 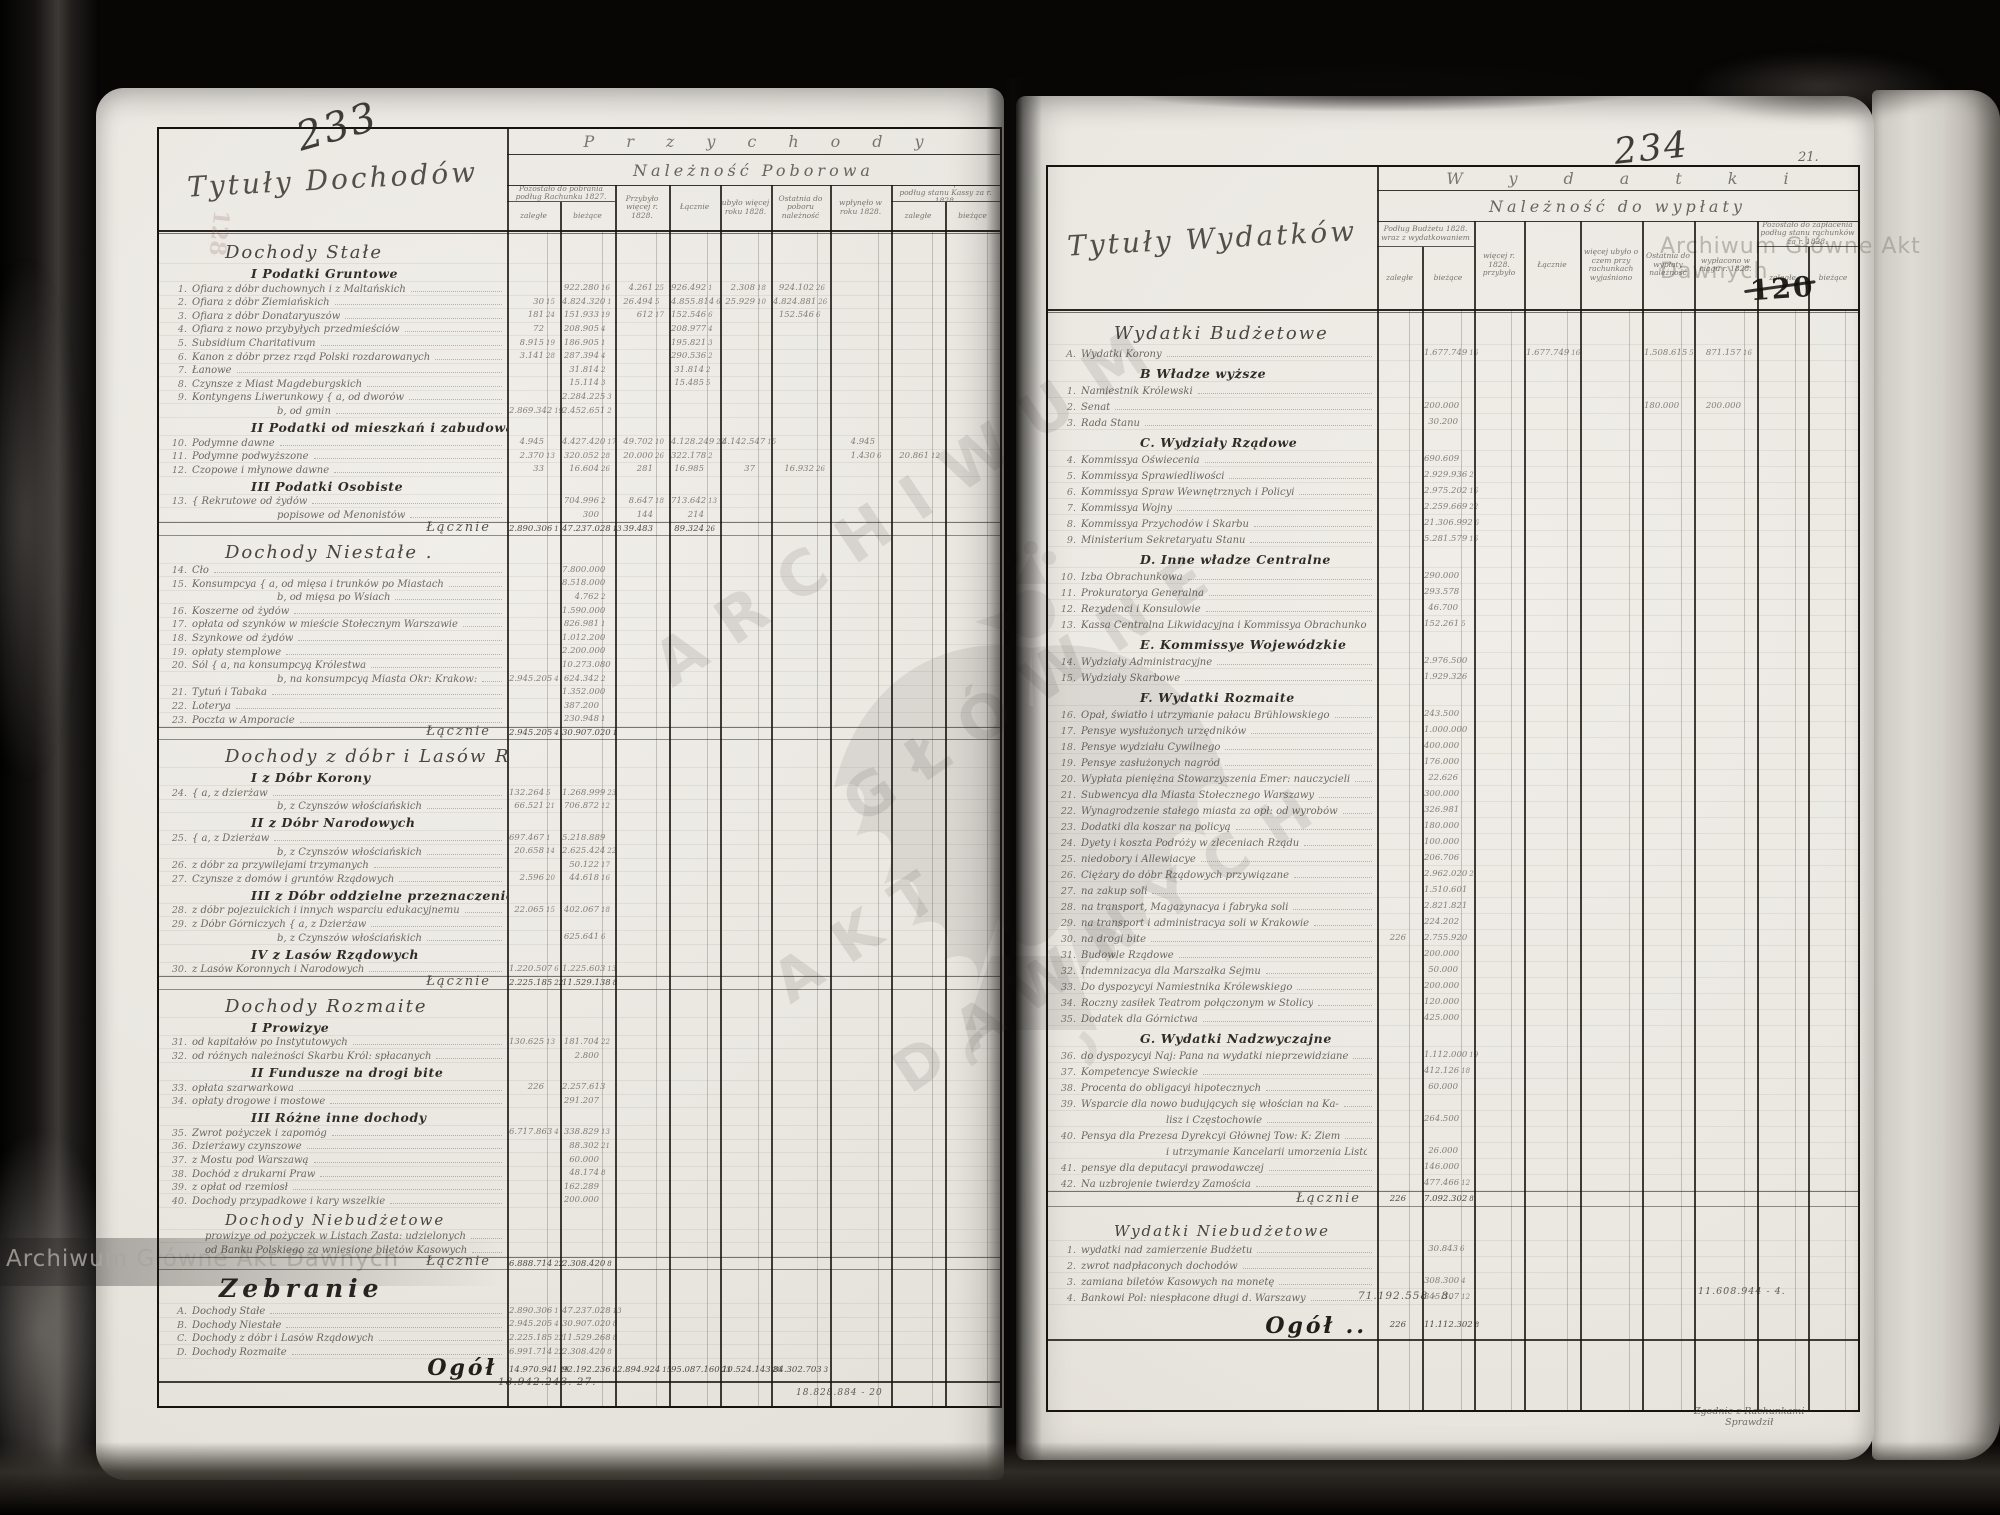 I want to click on amount-cell: 66.521 21, so click(x=533, y=806).